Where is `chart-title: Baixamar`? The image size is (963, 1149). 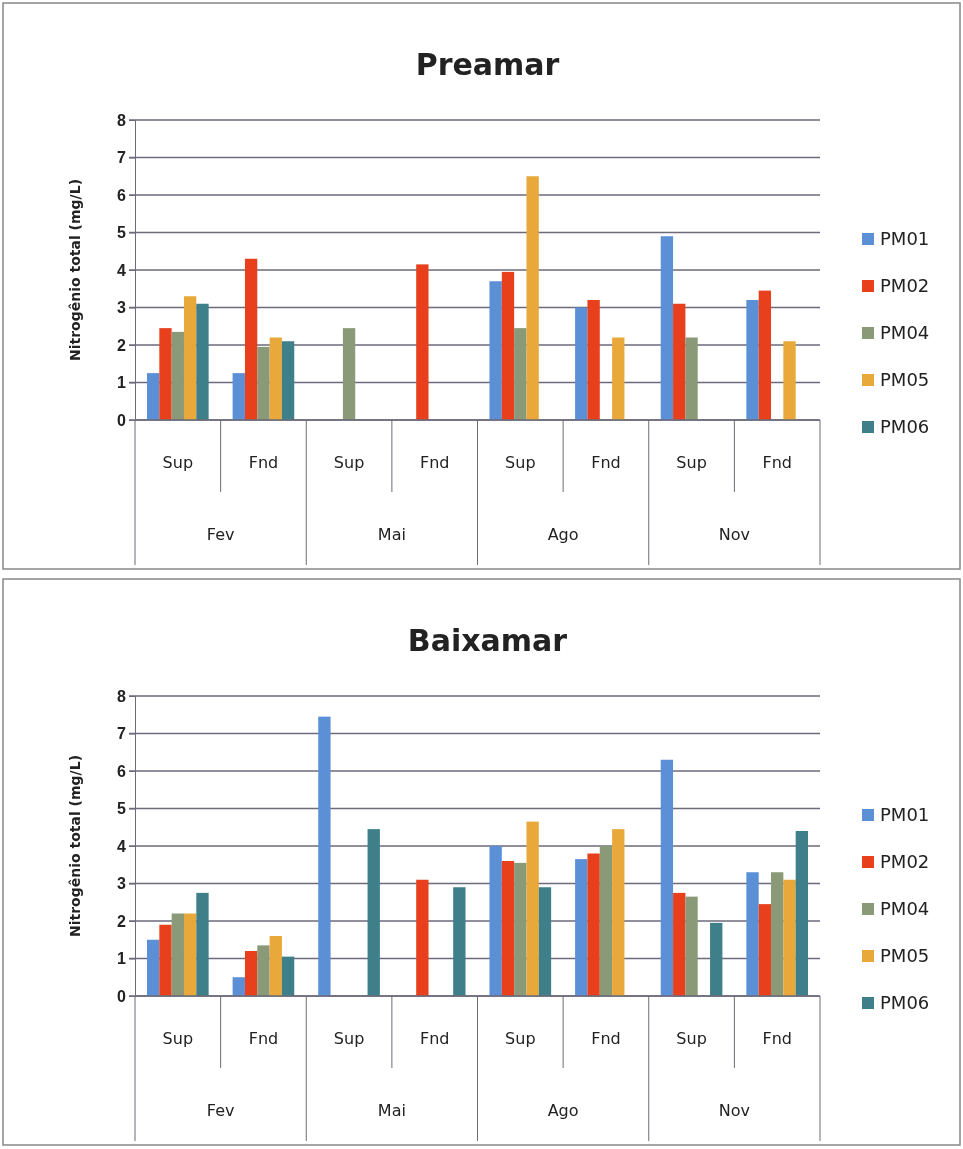
chart-title: Baixamar is located at coordinates (487, 640).